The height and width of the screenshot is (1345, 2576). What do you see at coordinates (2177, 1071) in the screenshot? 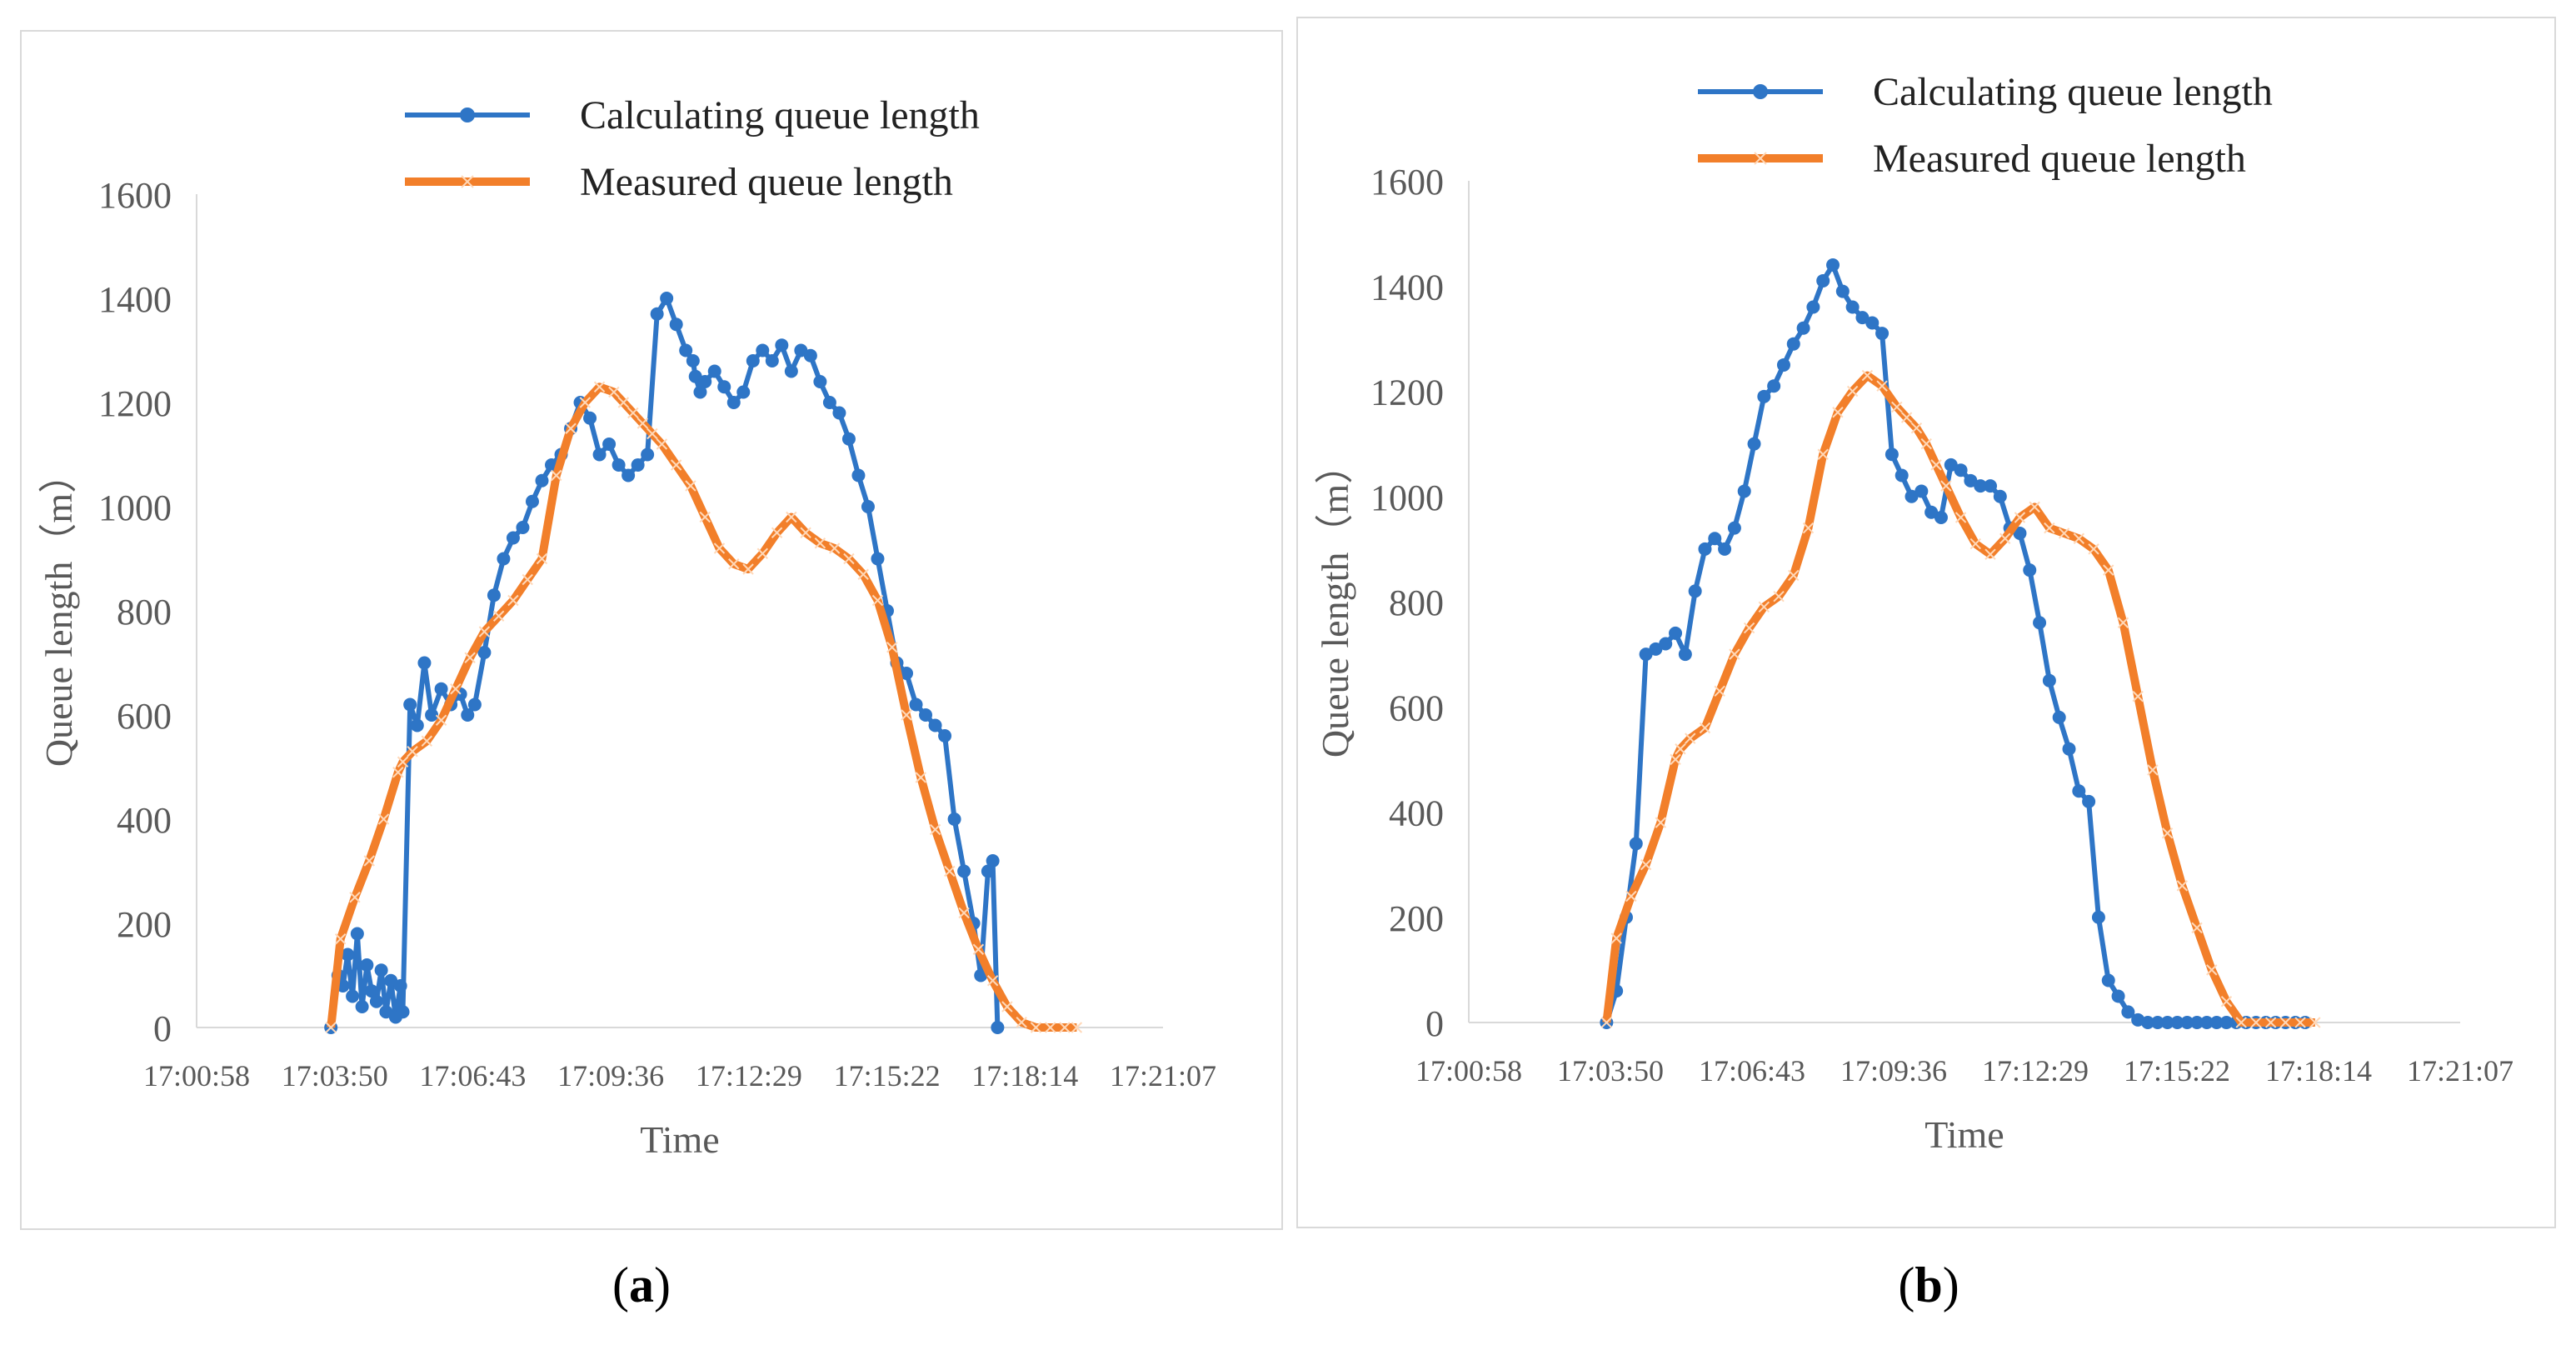
I see `x-tick-label: 17:15:22` at bounding box center [2177, 1071].